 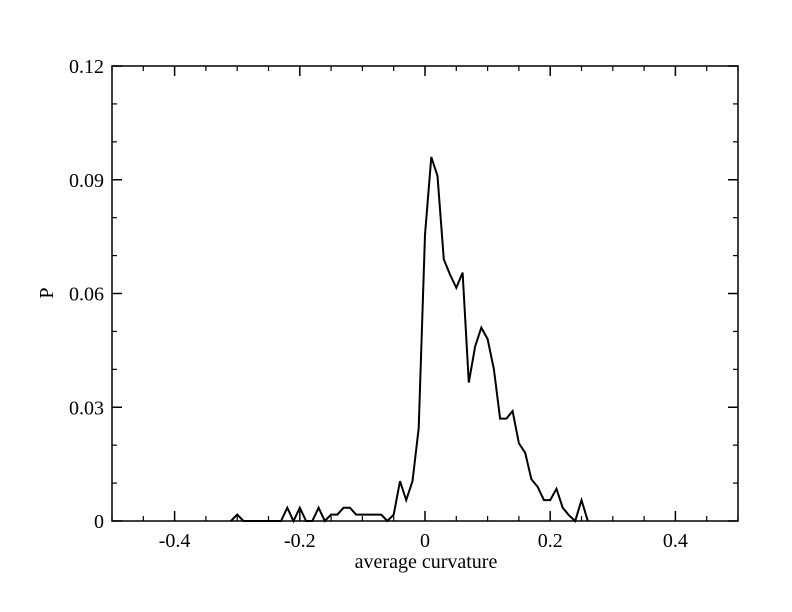 I want to click on y-axis-label: P, so click(x=47, y=292).